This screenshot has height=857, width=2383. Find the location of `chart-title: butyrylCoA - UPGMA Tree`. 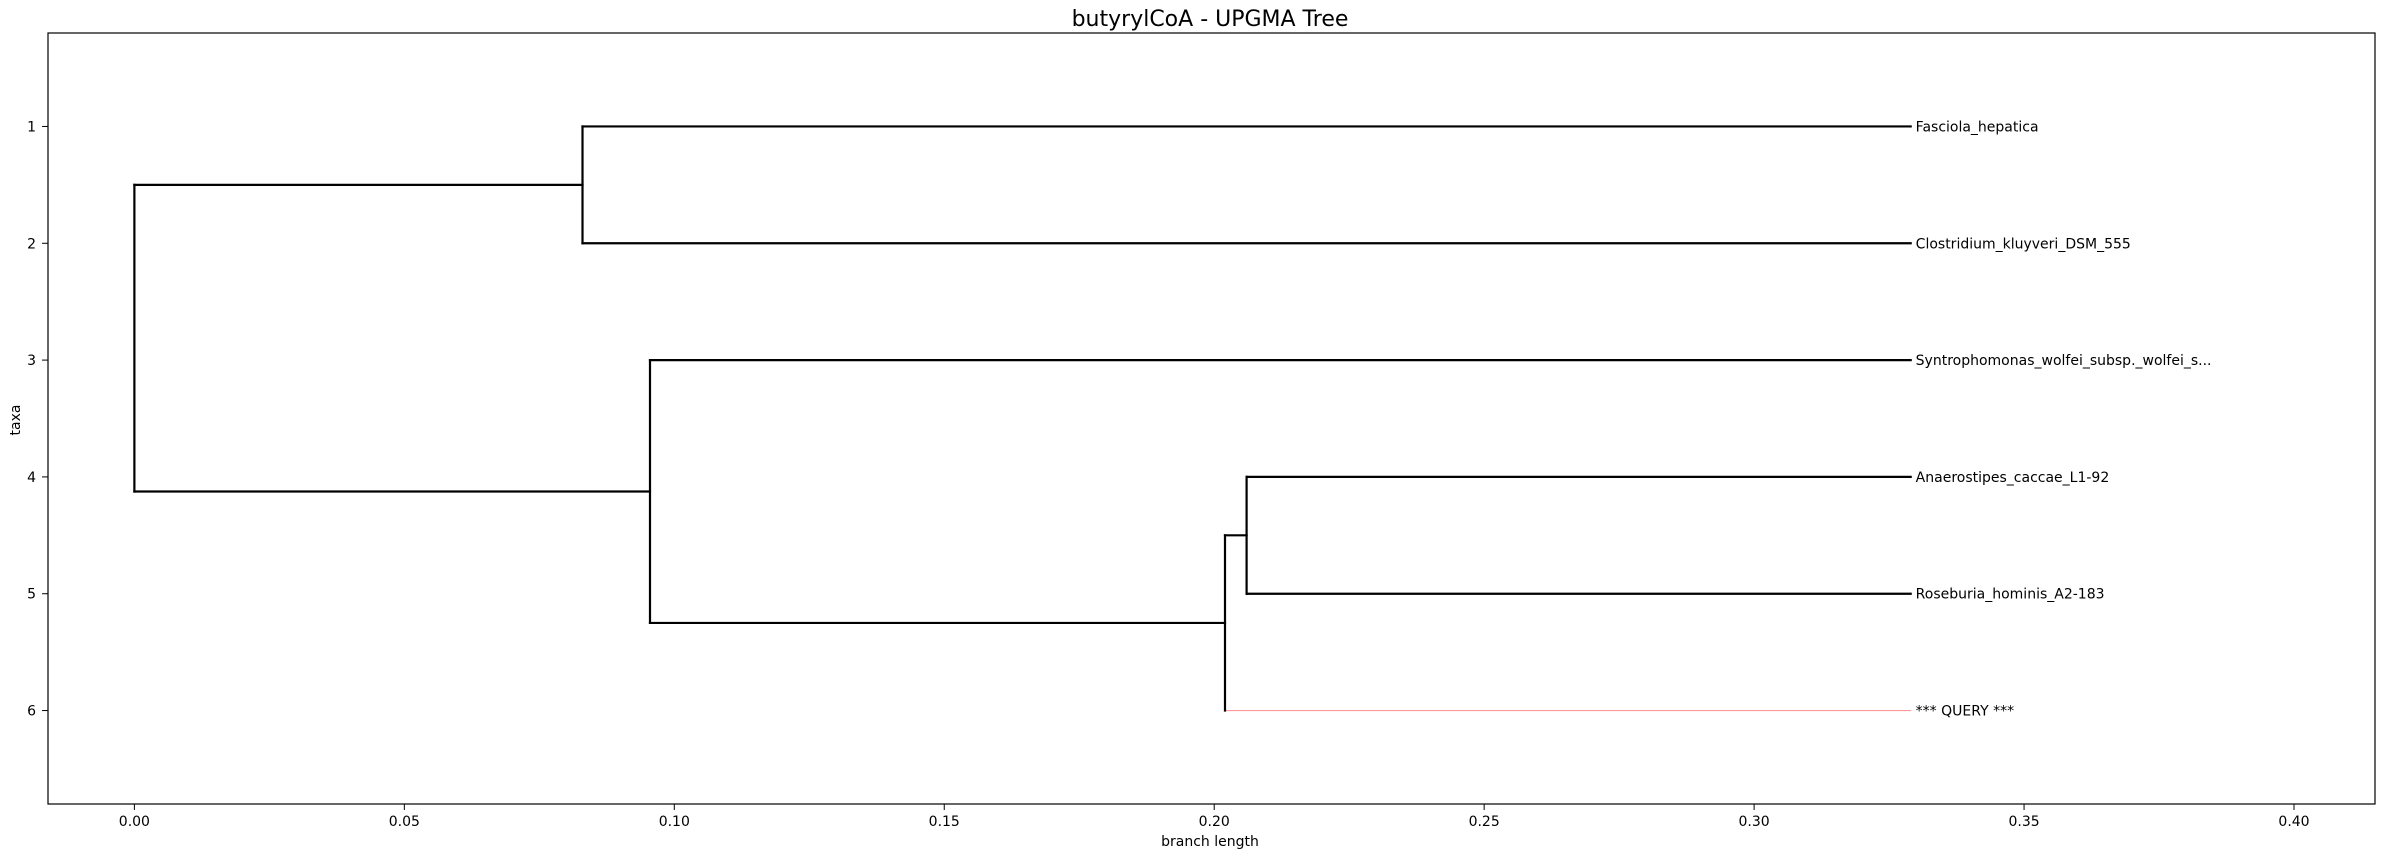

chart-title: butyrylCoA - UPGMA Tree is located at coordinates (1210, 19).